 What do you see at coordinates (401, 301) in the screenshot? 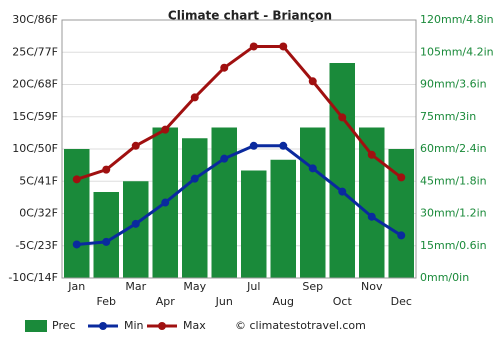
I see `x-tick-label: Dec` at bounding box center [401, 301].